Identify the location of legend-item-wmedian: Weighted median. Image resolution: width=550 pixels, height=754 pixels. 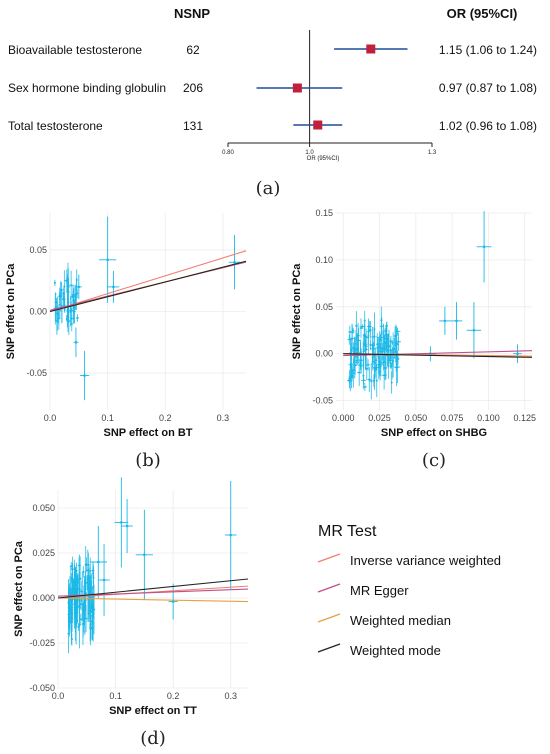
(384, 620).